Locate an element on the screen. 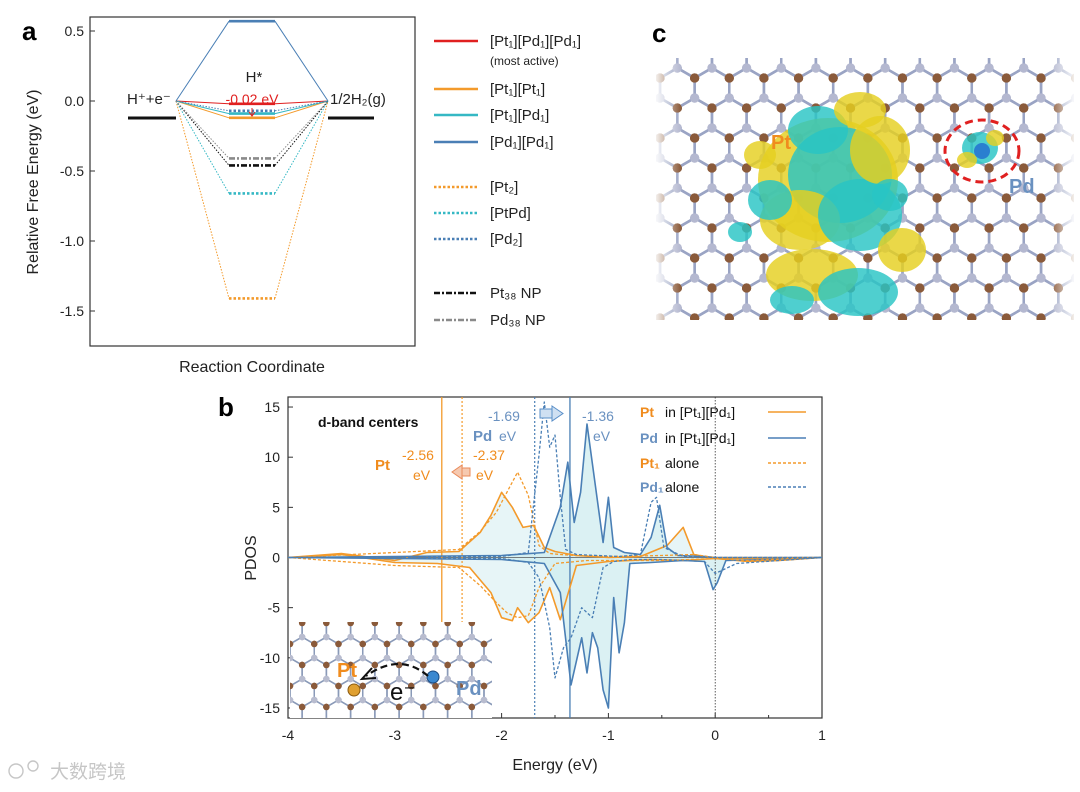 The height and width of the screenshot is (792, 1080). panel-c-letter: c is located at coordinates (659, 33).